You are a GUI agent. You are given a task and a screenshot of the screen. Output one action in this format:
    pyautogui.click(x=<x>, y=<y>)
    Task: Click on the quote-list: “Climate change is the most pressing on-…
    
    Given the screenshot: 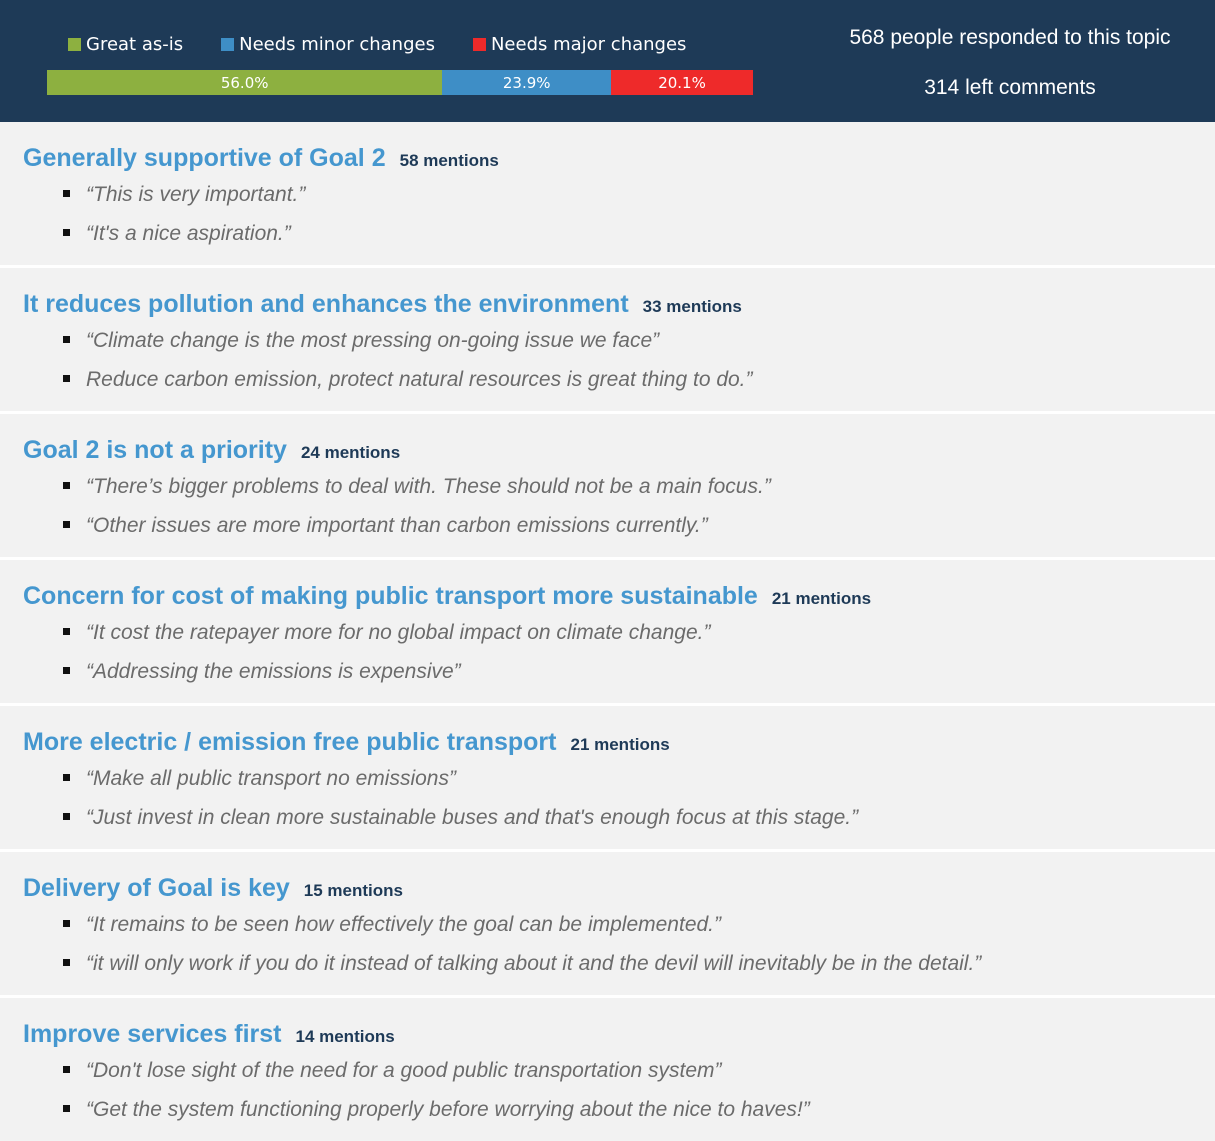 What is the action you would take?
    pyautogui.click(x=619, y=360)
    